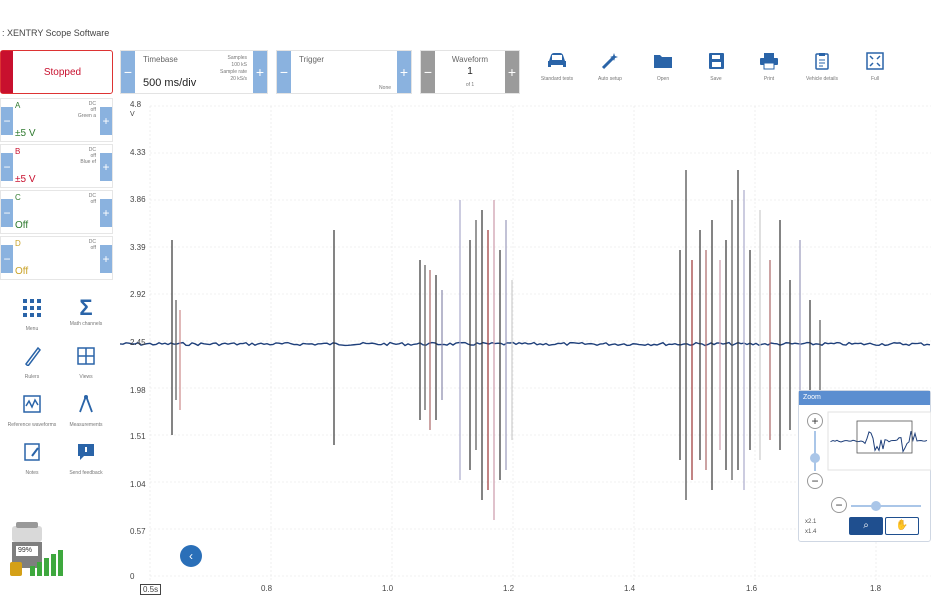  I want to click on zoom-out-button: −, so click(815, 481).